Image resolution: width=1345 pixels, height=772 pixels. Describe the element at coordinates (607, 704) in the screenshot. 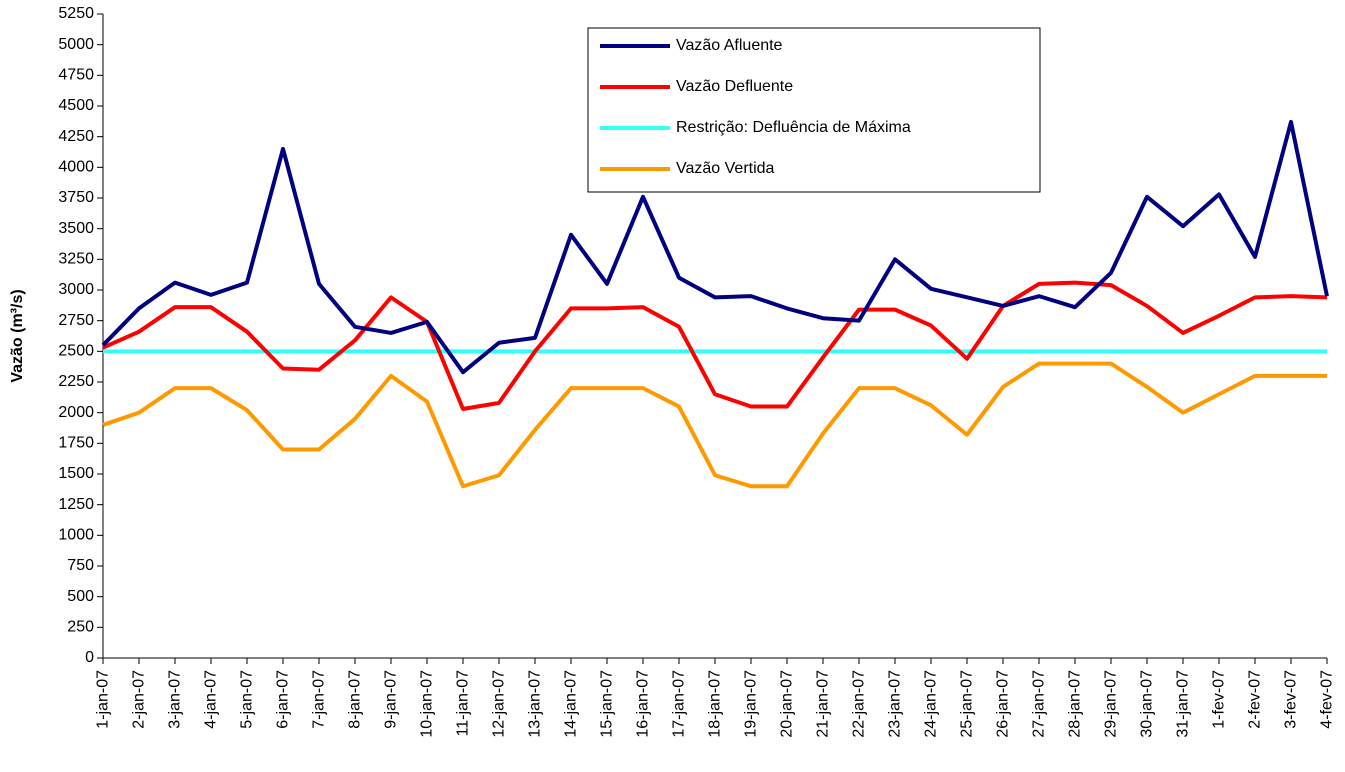

I see `x-tick-label: 15-jan-07` at that location.